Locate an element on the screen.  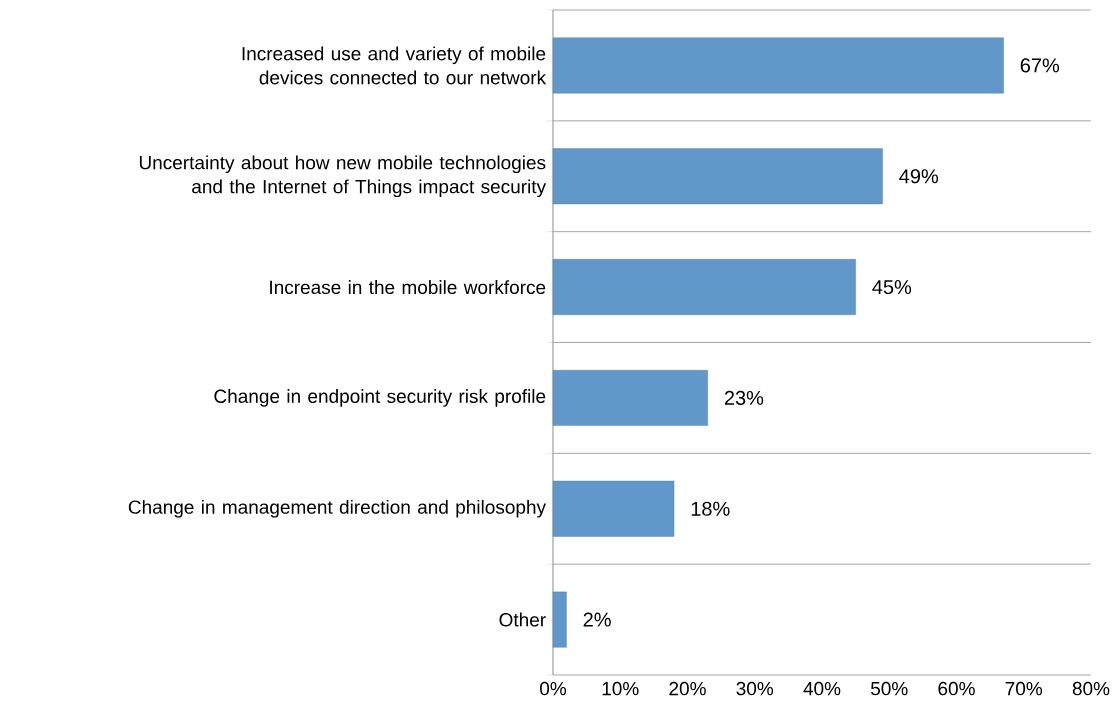
data-label: 18% is located at coordinates (710, 508).